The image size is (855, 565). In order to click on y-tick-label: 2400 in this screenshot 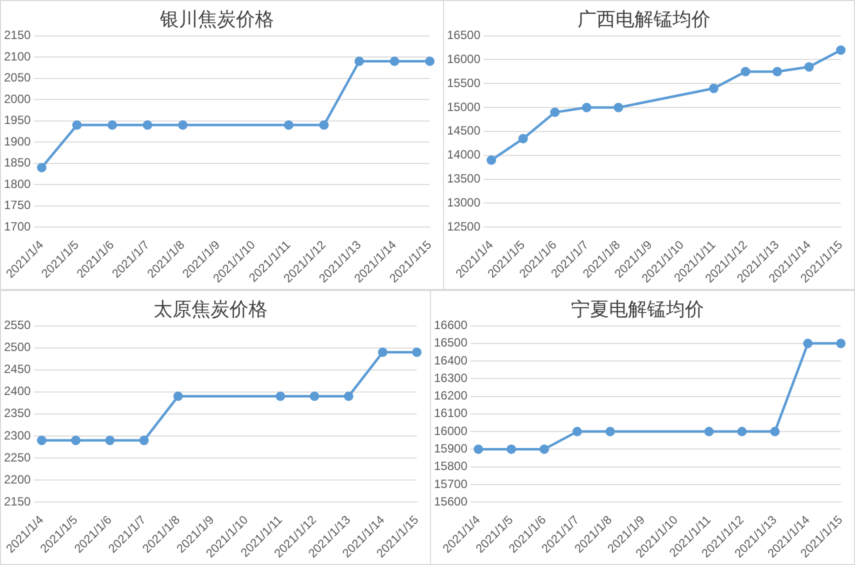, I will do `click(18, 391)`.